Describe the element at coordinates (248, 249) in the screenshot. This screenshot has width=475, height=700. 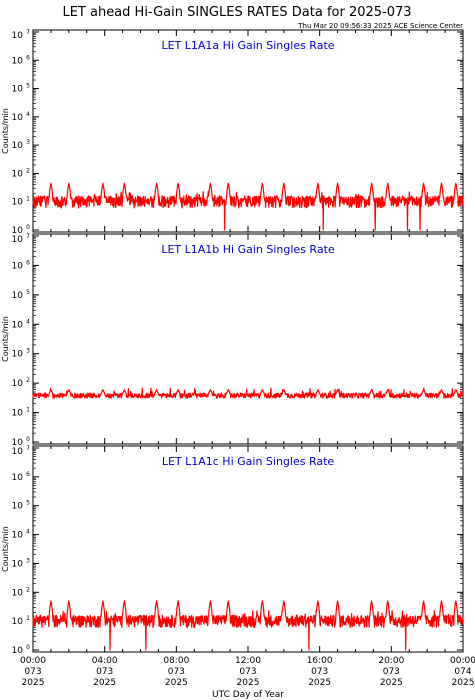
I see `panel-title: LET L1A1b Hi Gain Singles Rate` at that location.